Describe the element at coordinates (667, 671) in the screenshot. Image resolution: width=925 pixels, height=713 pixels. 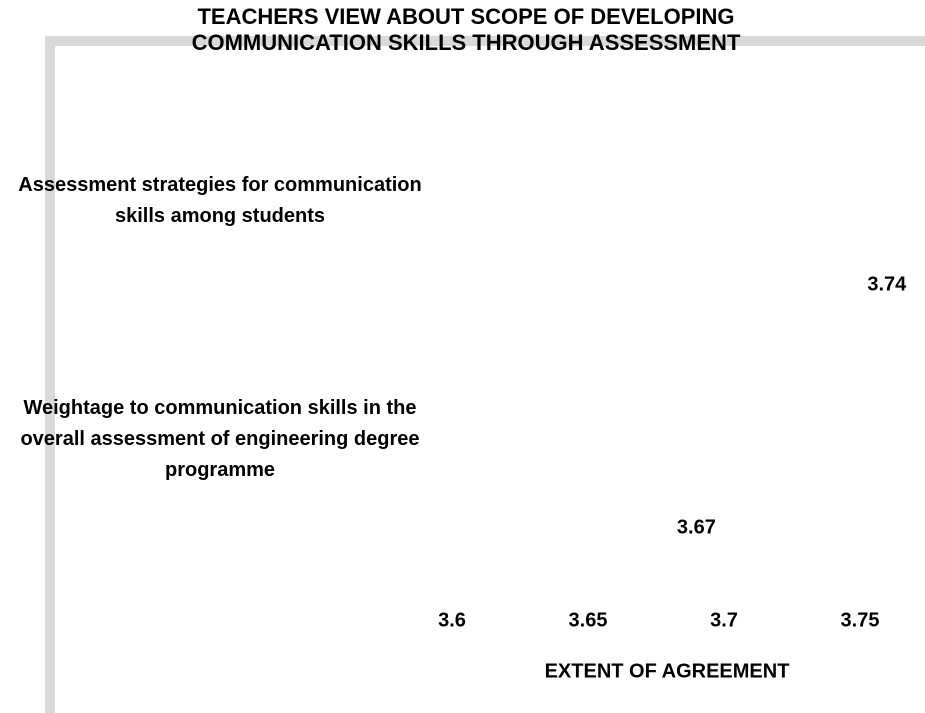
I see `x-axis-label: EXTENT OF AGREEMENT` at that location.